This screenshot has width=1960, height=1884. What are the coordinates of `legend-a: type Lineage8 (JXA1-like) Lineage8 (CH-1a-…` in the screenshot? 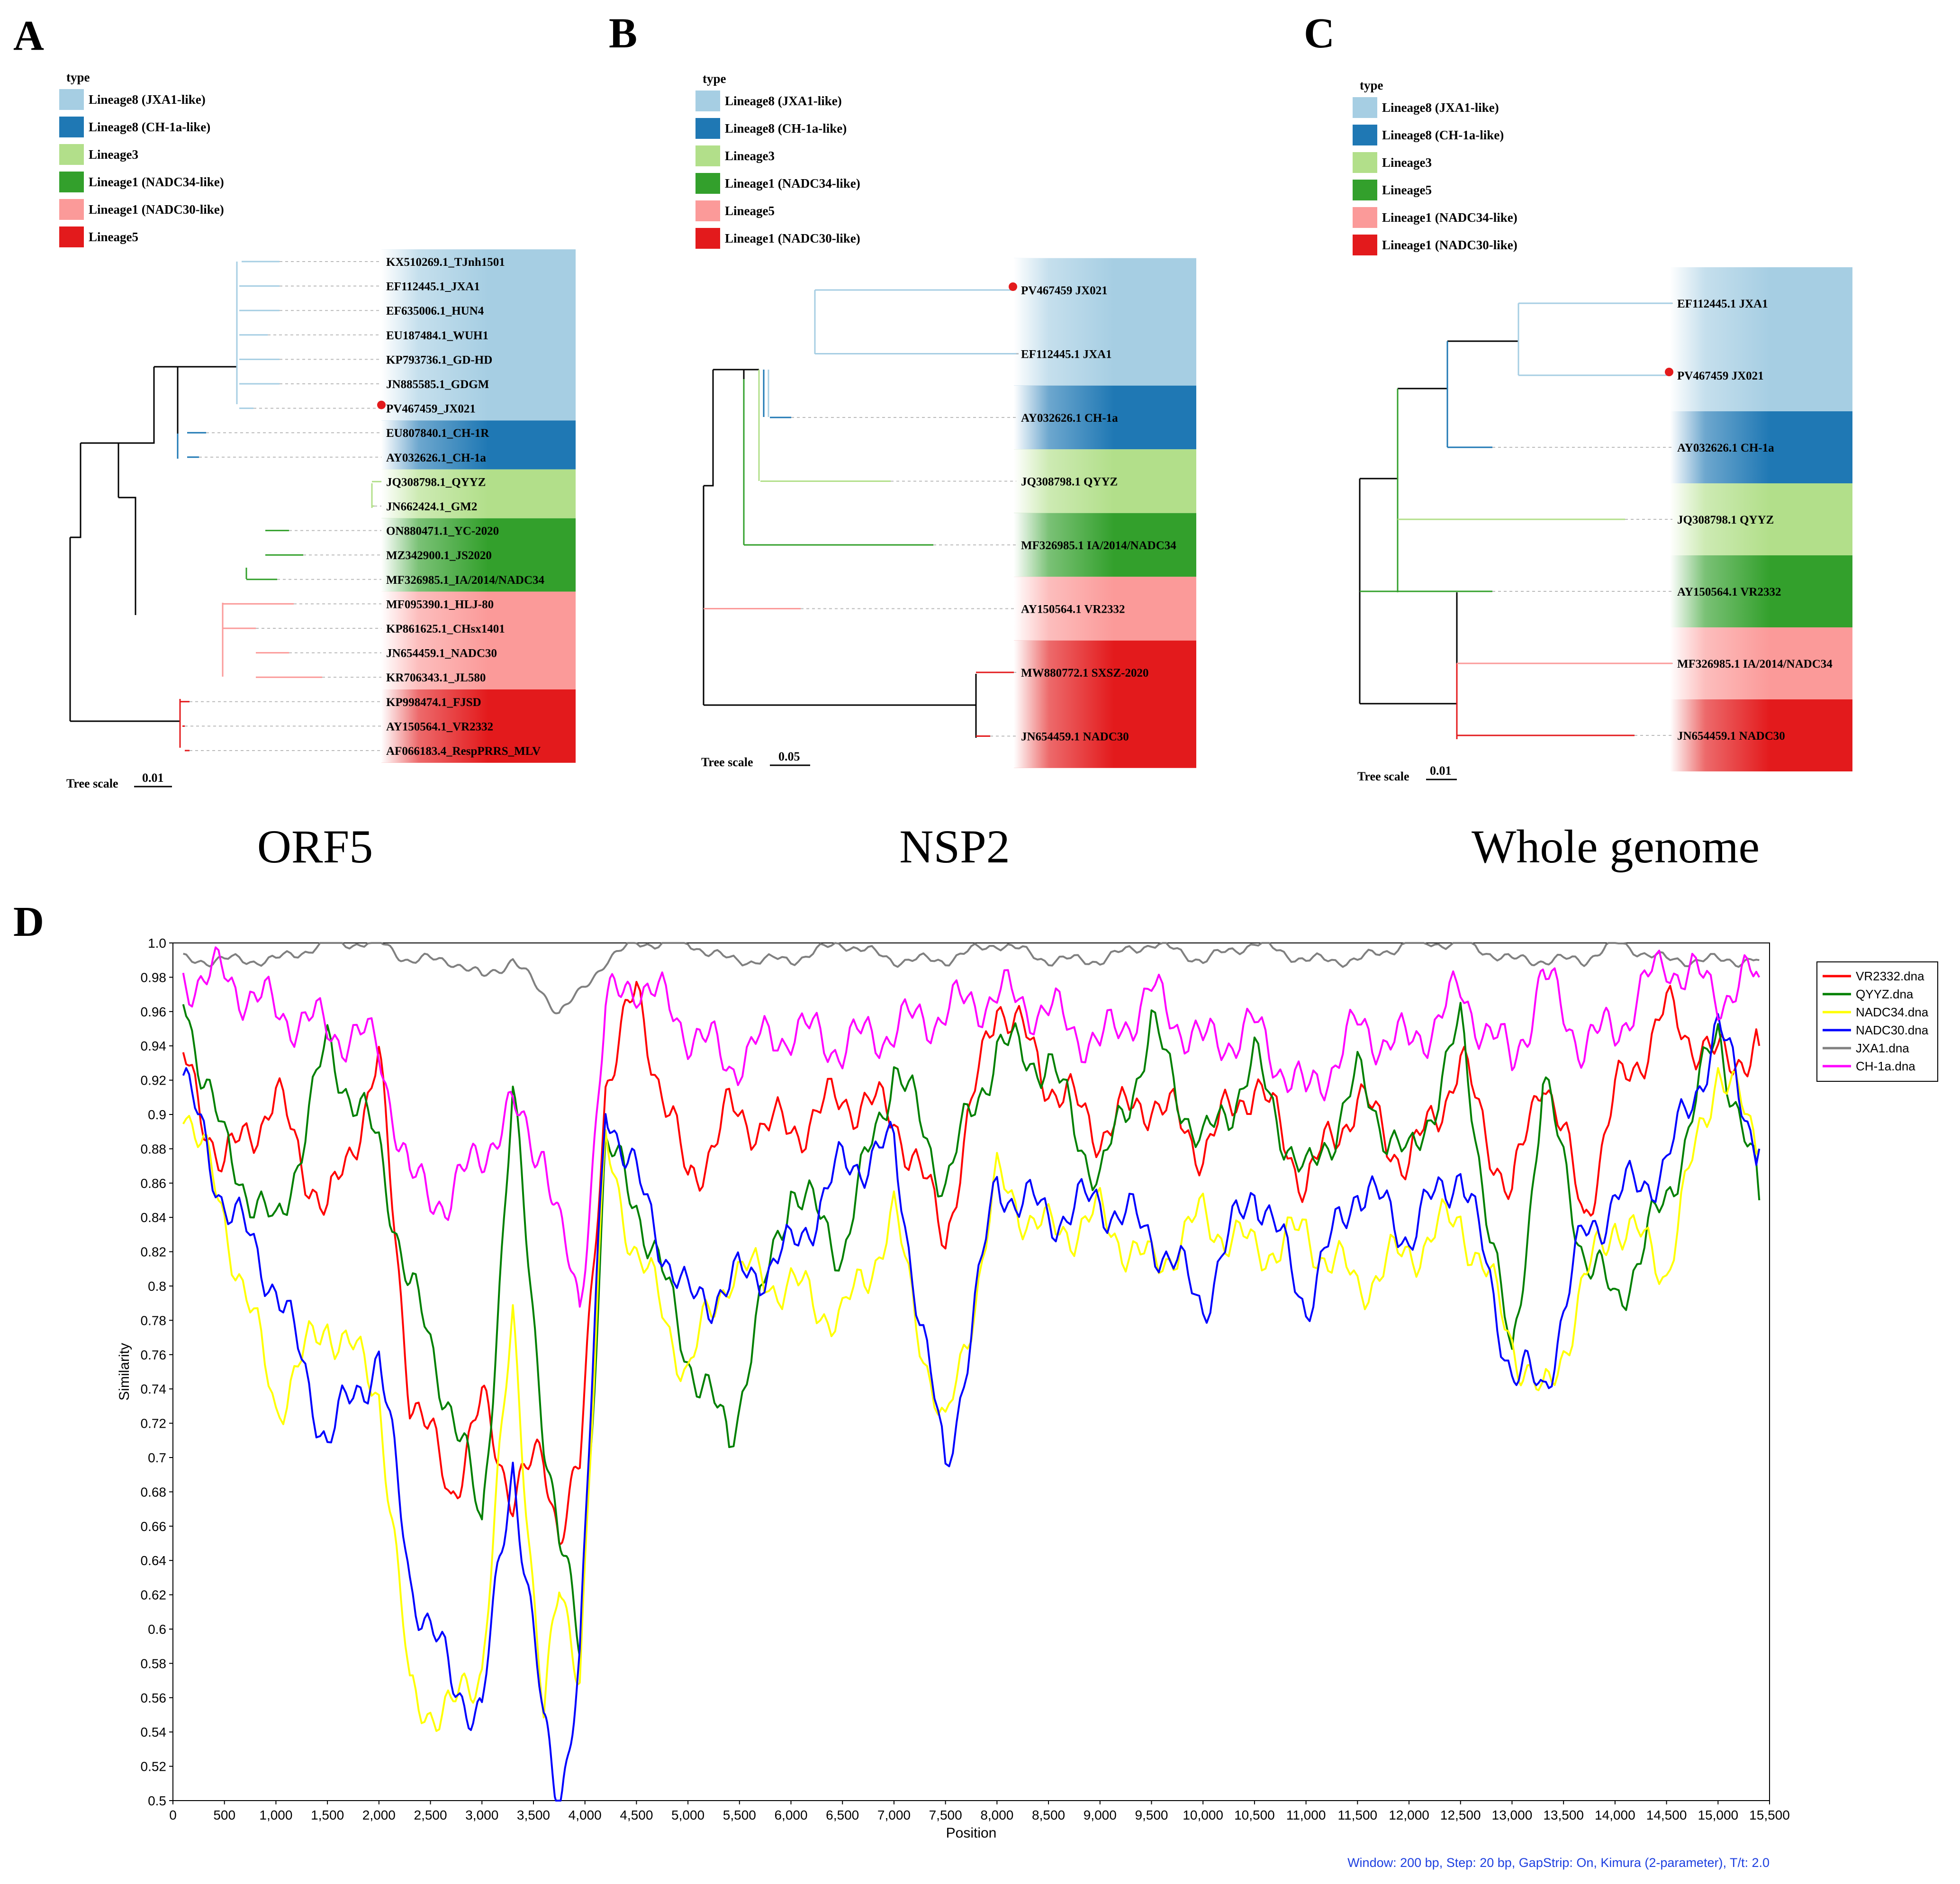 It's located at (141, 158).